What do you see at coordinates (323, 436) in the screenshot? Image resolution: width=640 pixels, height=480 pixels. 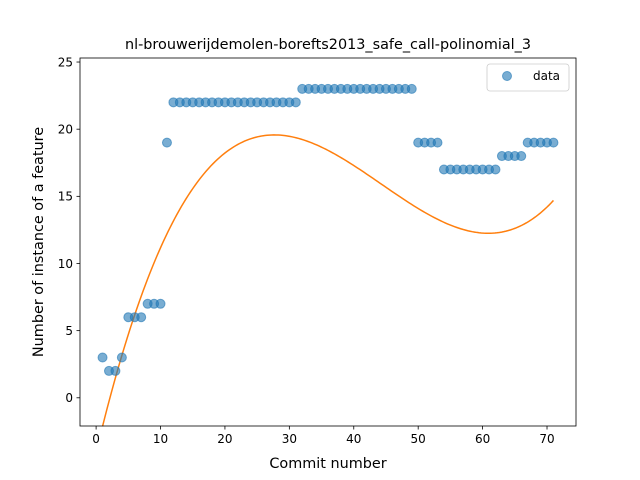 I see `x-axis-ticks: 0 10 20 30 40 50 60 70` at bounding box center [323, 436].